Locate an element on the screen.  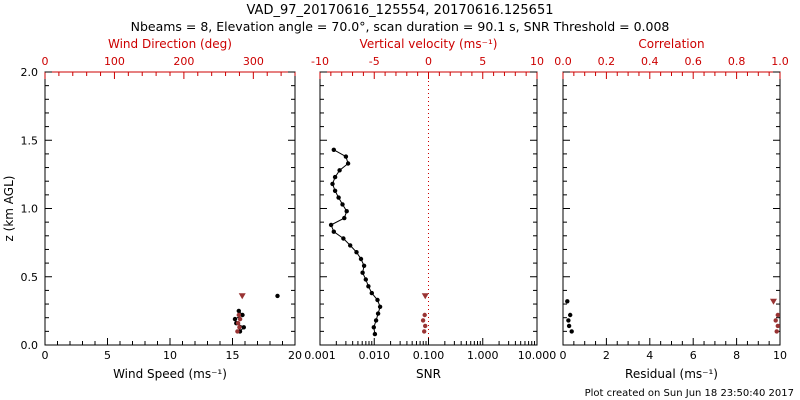
x-axis-label-residual: Residual (ms⁻¹) is located at coordinates (671, 374).